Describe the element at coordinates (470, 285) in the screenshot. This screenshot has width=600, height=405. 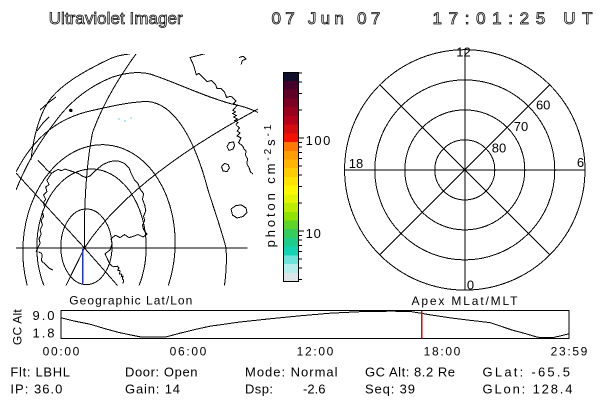
I see `svg-text: 0` at that location.